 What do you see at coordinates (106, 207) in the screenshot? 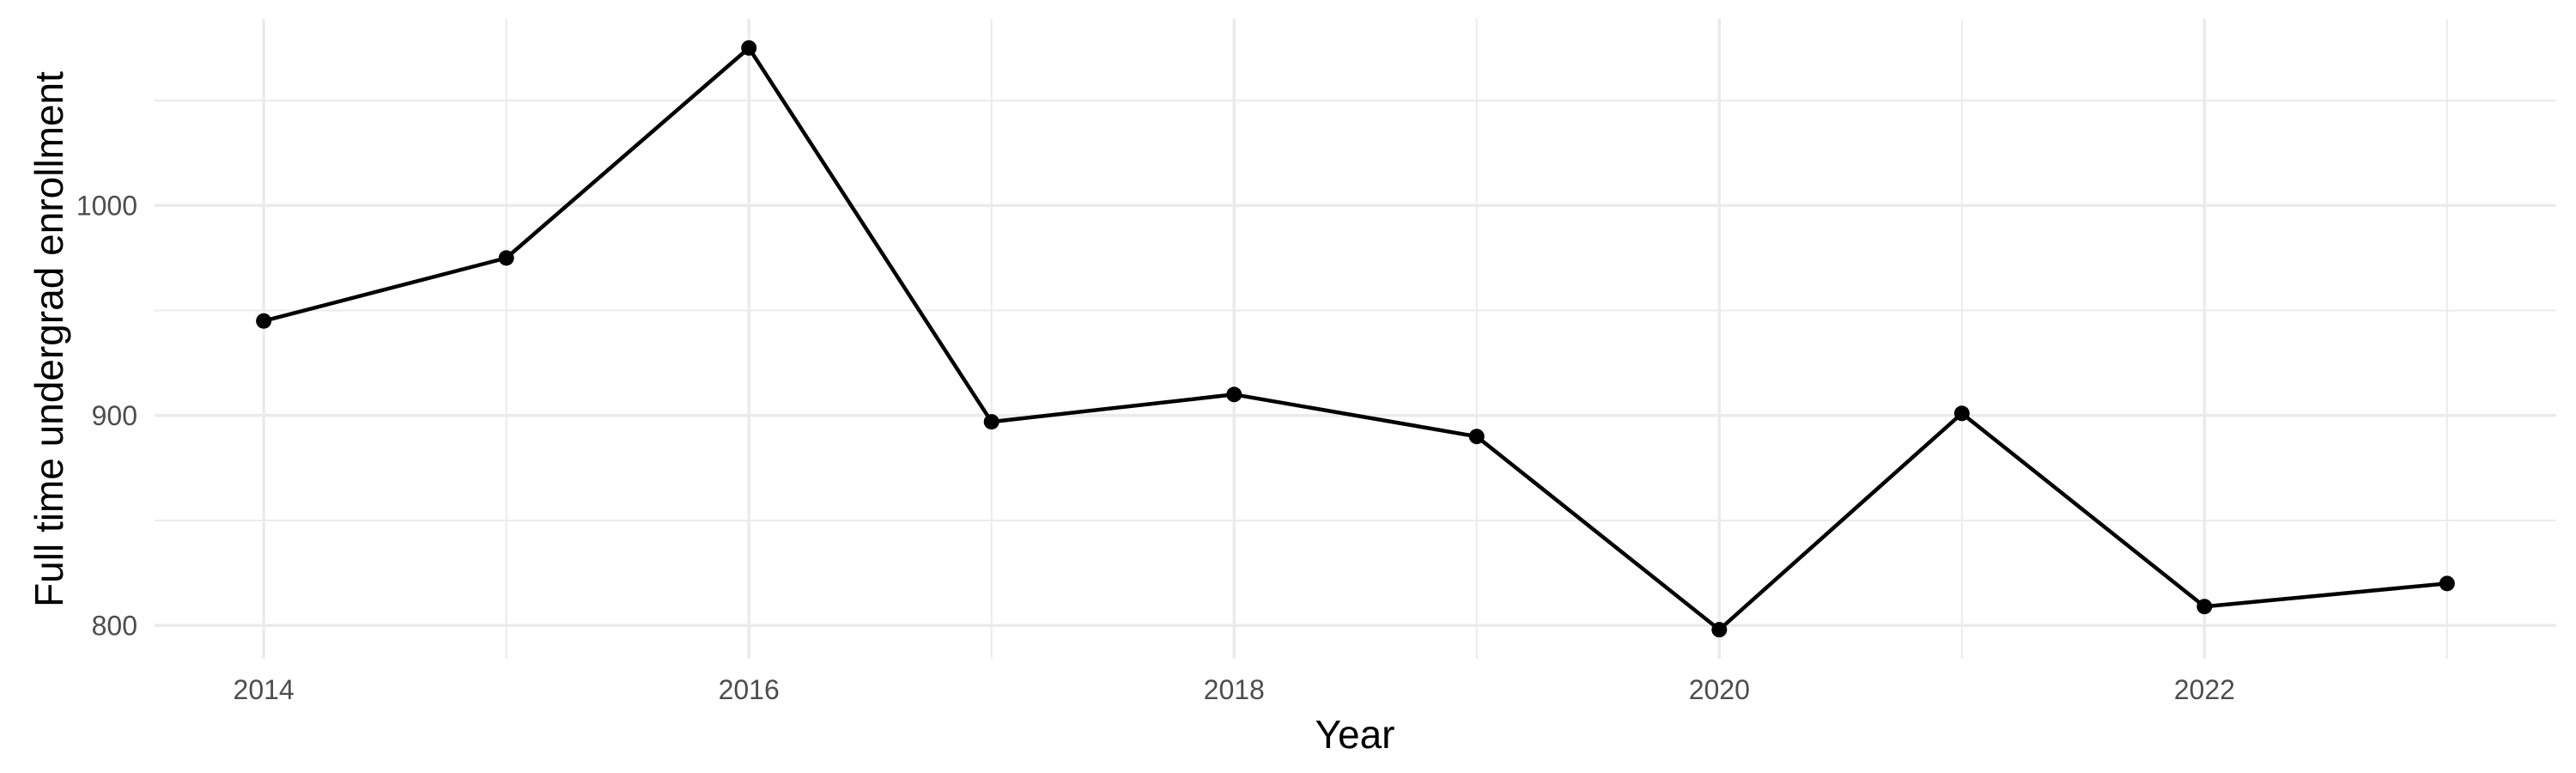
I see `y-tick-label: 1000` at bounding box center [106, 207].